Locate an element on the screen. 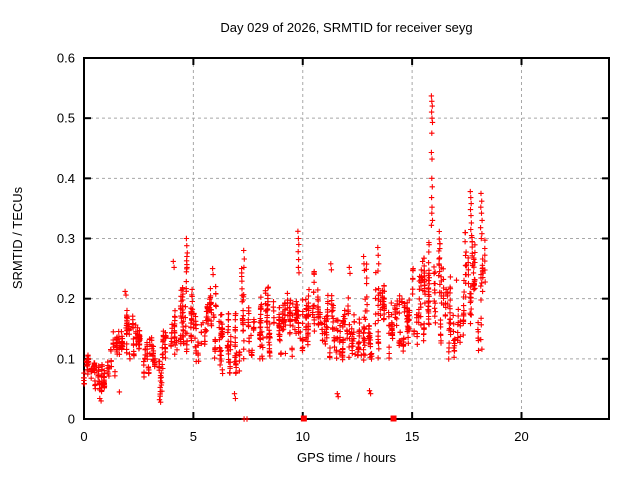 The width and height of the screenshot is (640, 480). y-tick-label: 0 is located at coordinates (71, 419).